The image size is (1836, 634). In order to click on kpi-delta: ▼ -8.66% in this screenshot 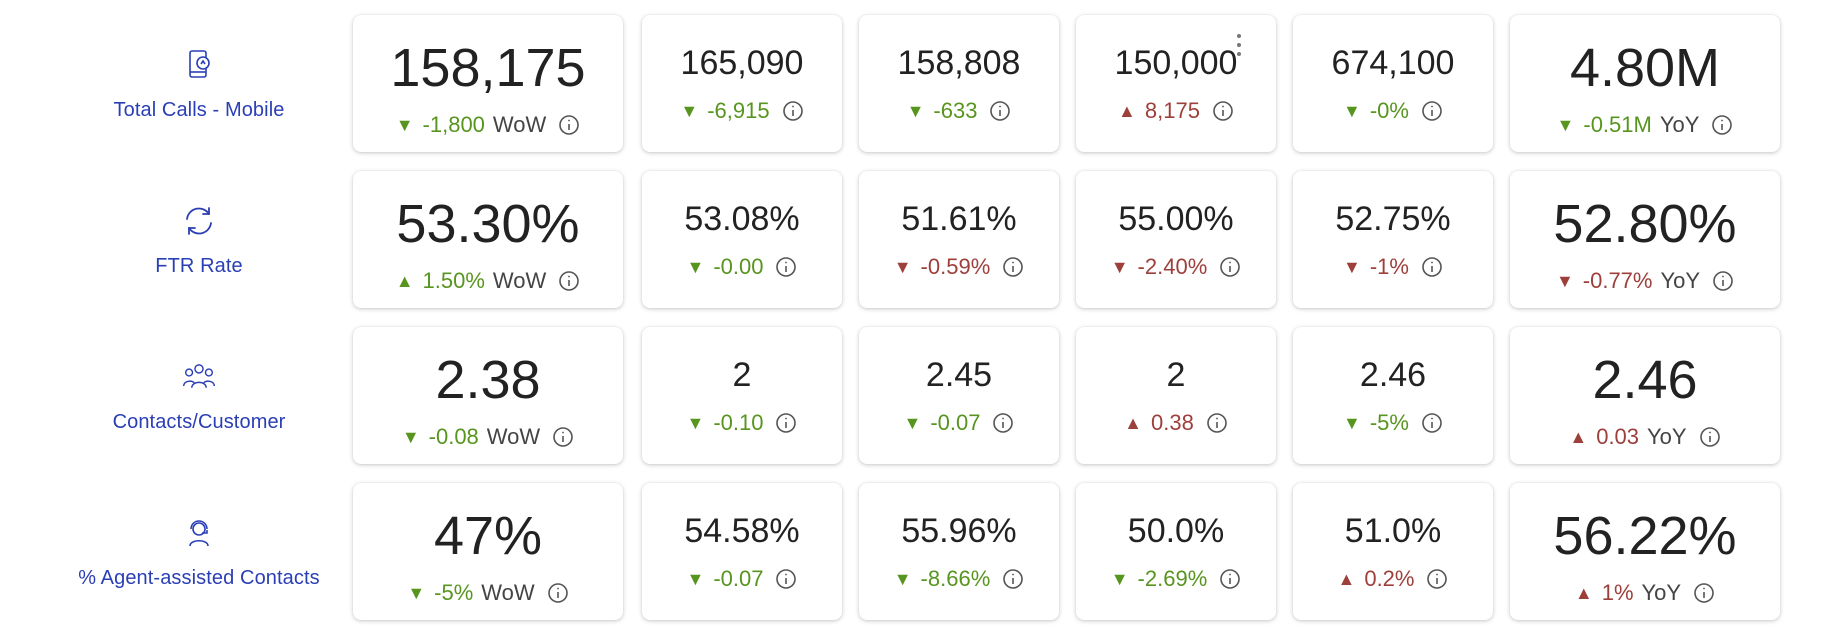, I will do `click(959, 579)`.